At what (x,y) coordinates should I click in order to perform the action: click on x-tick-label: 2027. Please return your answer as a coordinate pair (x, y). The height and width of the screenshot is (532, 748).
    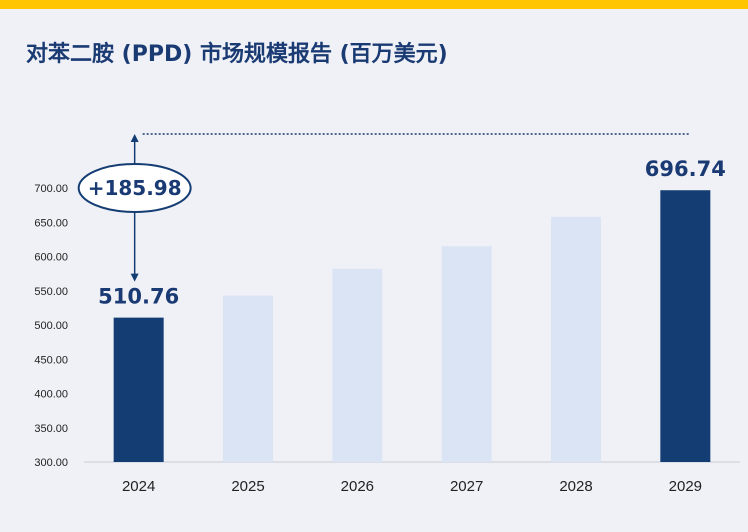
    Looking at the image, I should click on (466, 486).